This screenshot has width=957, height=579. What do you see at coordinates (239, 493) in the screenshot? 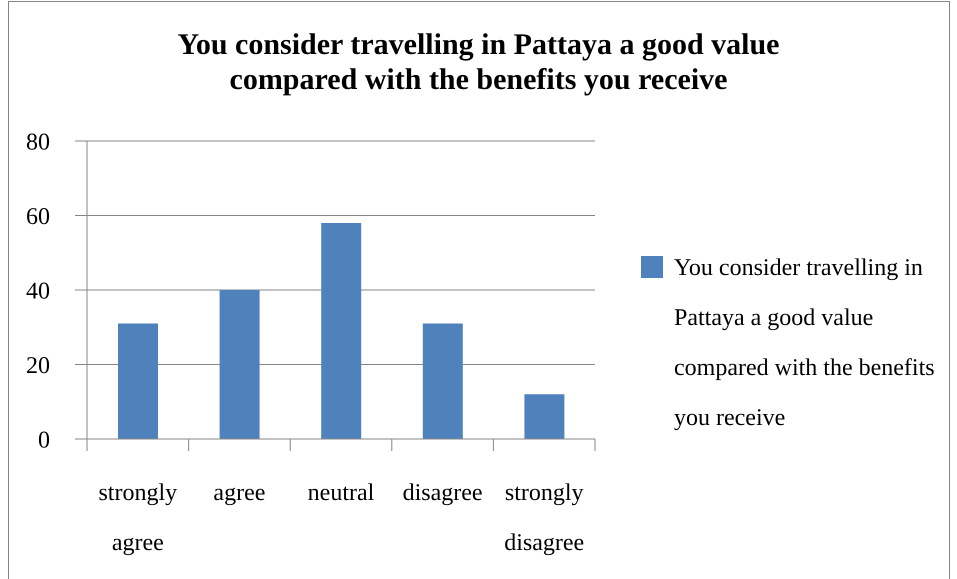
I see `x-tick-label: agree` at bounding box center [239, 493].